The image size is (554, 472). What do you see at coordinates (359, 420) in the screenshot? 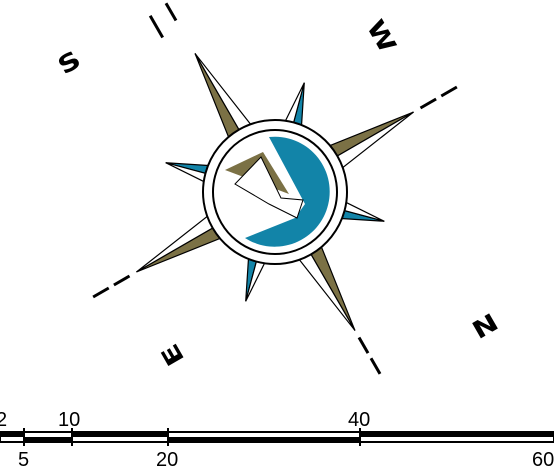
I see `scale-label-top-3: 40` at bounding box center [359, 420].